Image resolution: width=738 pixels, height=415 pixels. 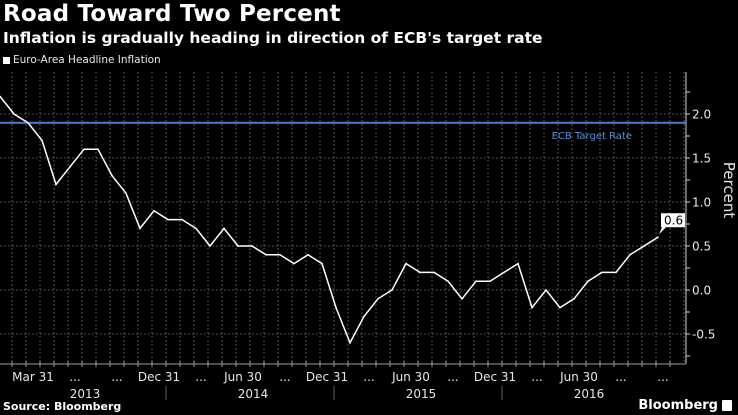 What do you see at coordinates (62, 406) in the screenshot?
I see `source-note: Source: Bloomberg` at bounding box center [62, 406].